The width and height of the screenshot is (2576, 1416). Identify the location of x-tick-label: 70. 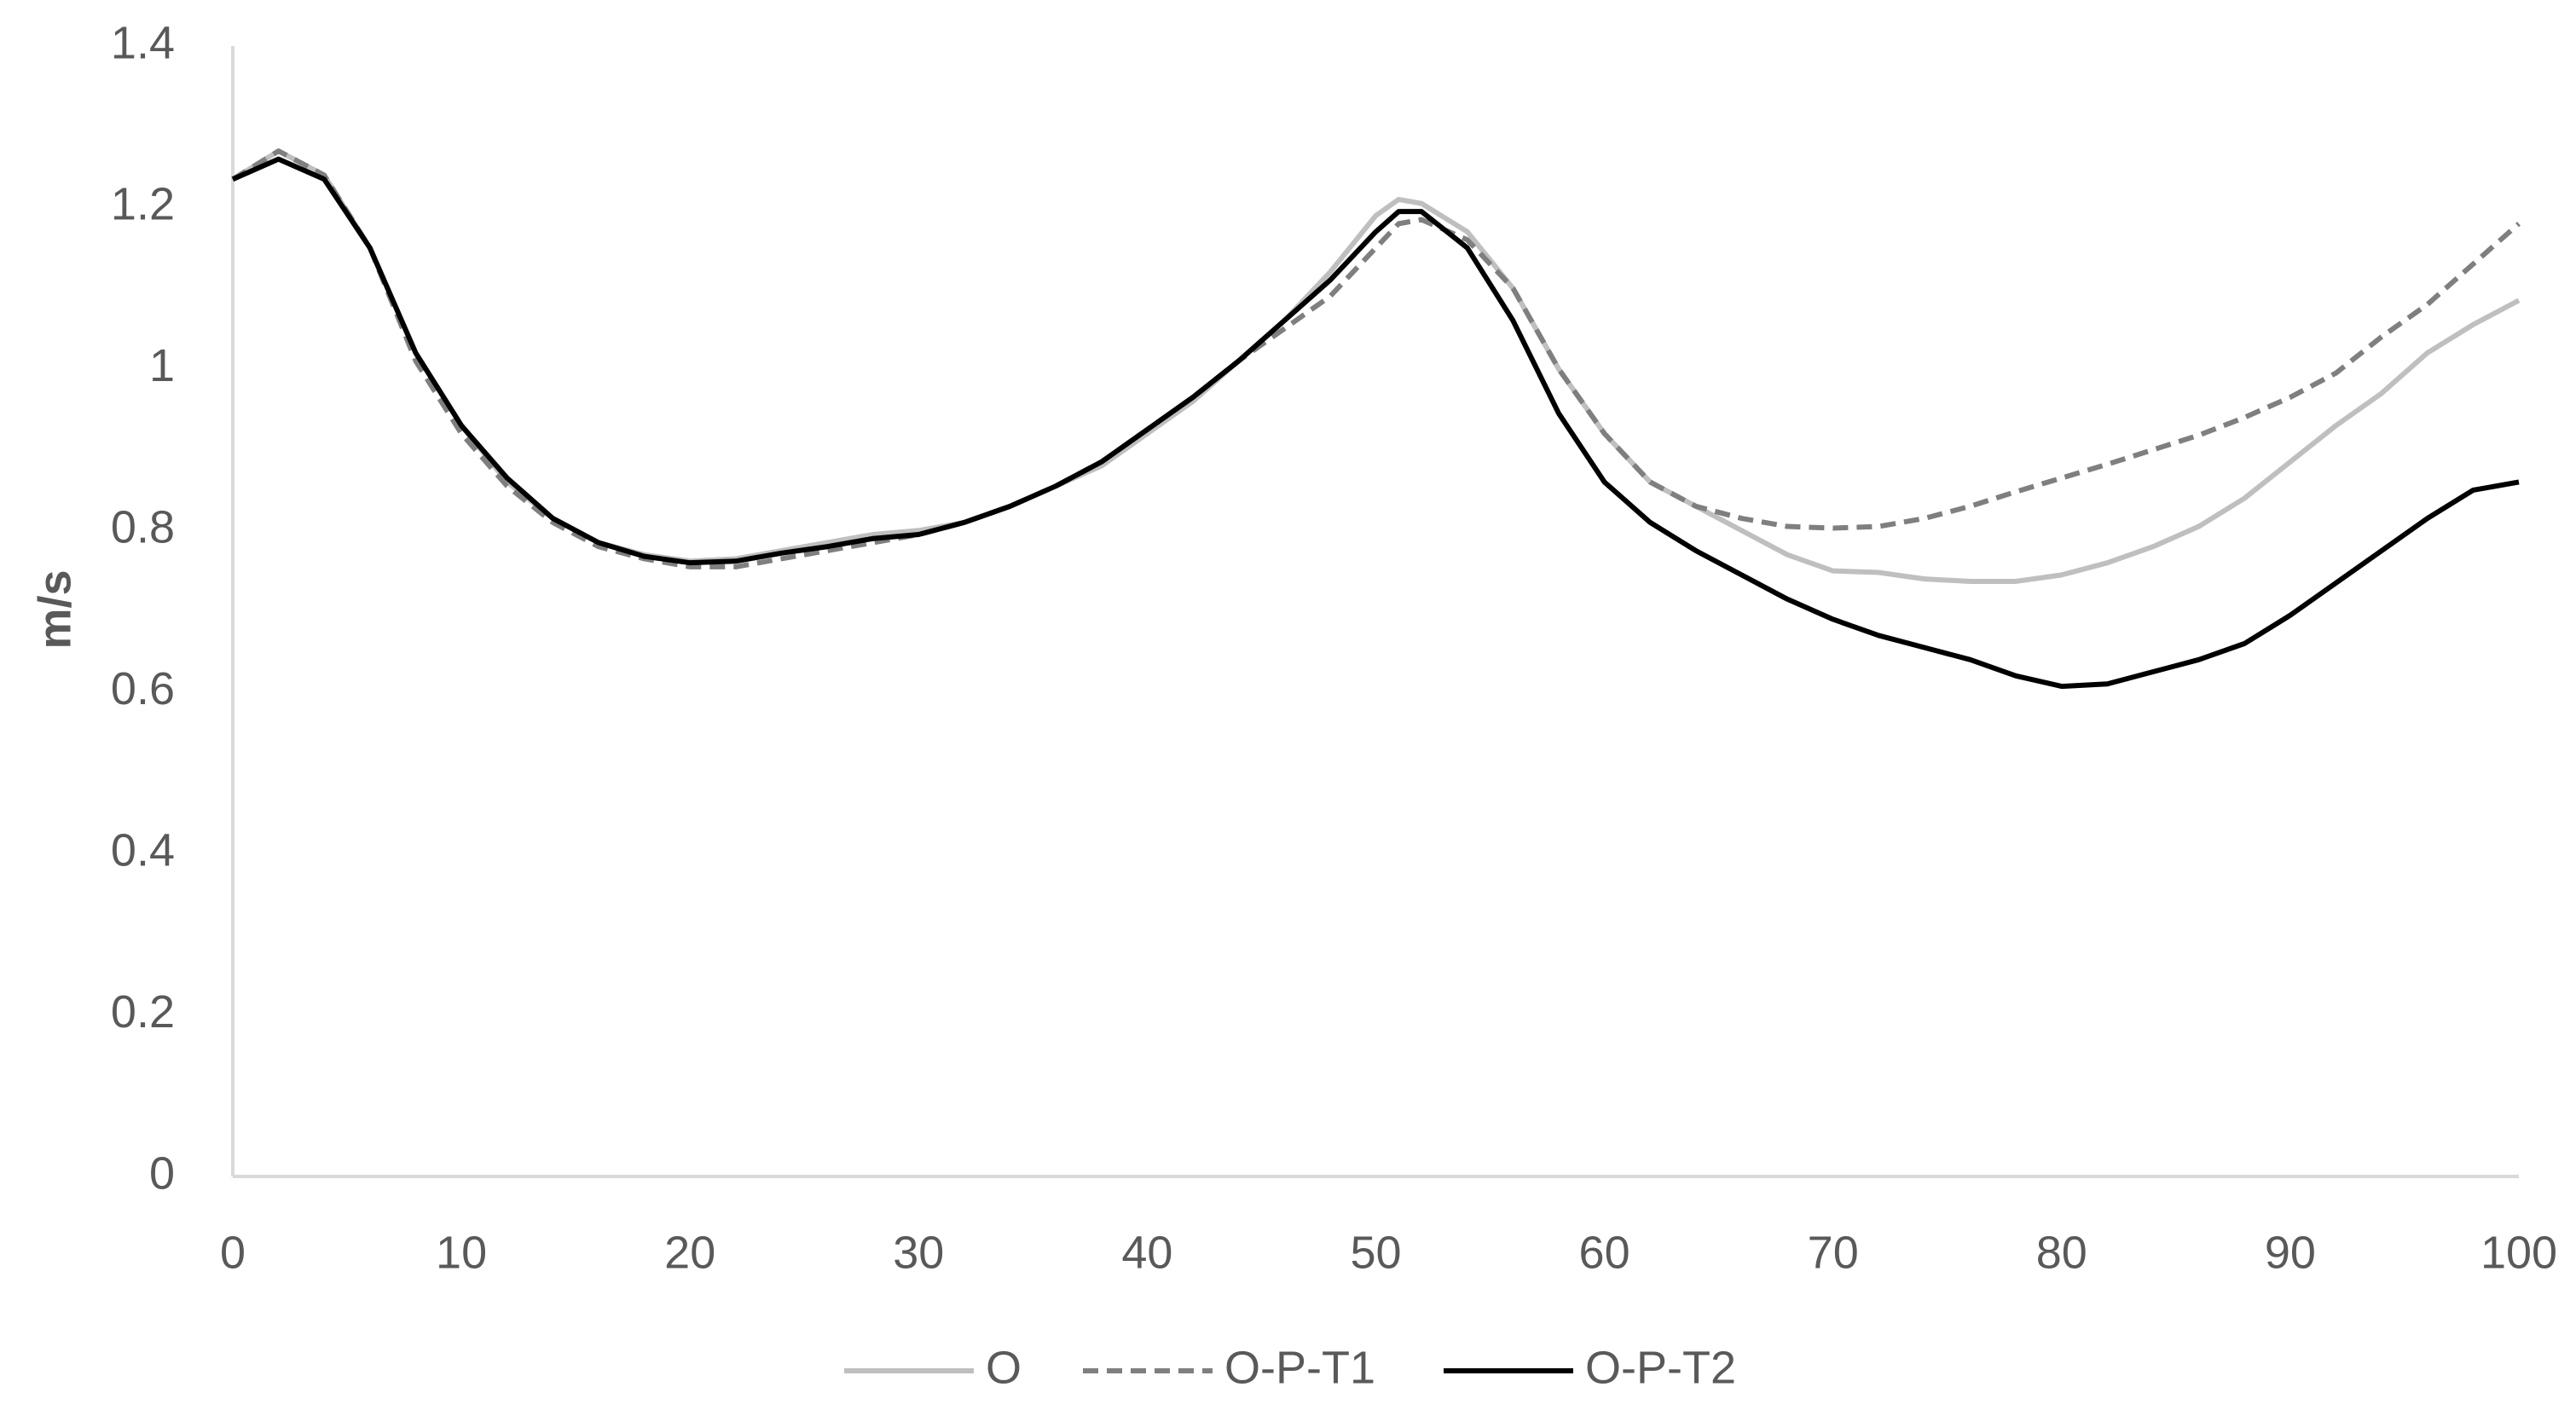
(1833, 1252).